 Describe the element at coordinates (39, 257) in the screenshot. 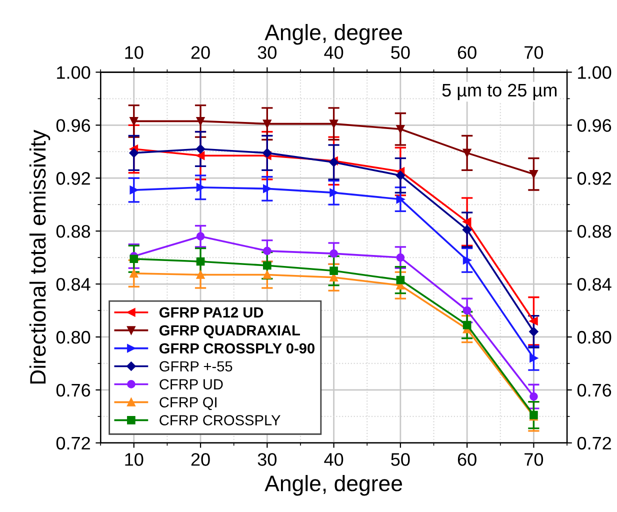

I see `y-axis-title: Directional total emissivity` at that location.